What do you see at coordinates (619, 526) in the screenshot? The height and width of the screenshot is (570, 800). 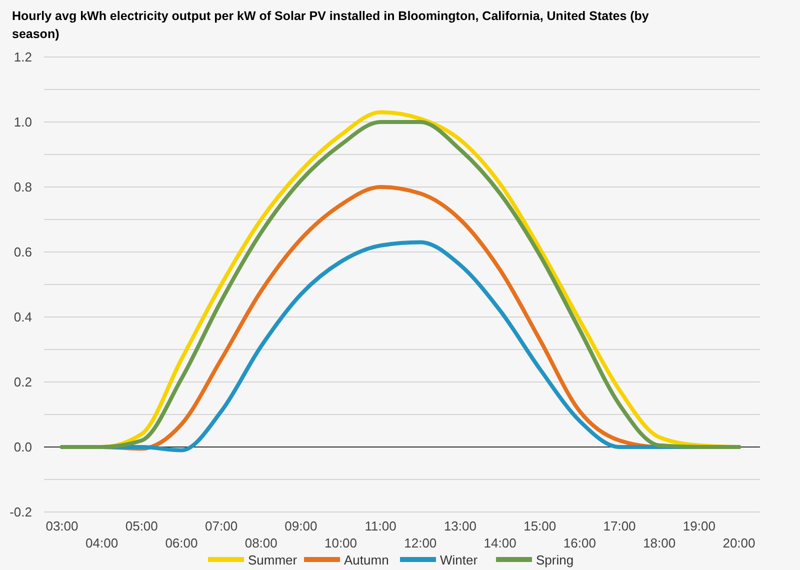 I see `x-tick-label: 17:00` at bounding box center [619, 526].